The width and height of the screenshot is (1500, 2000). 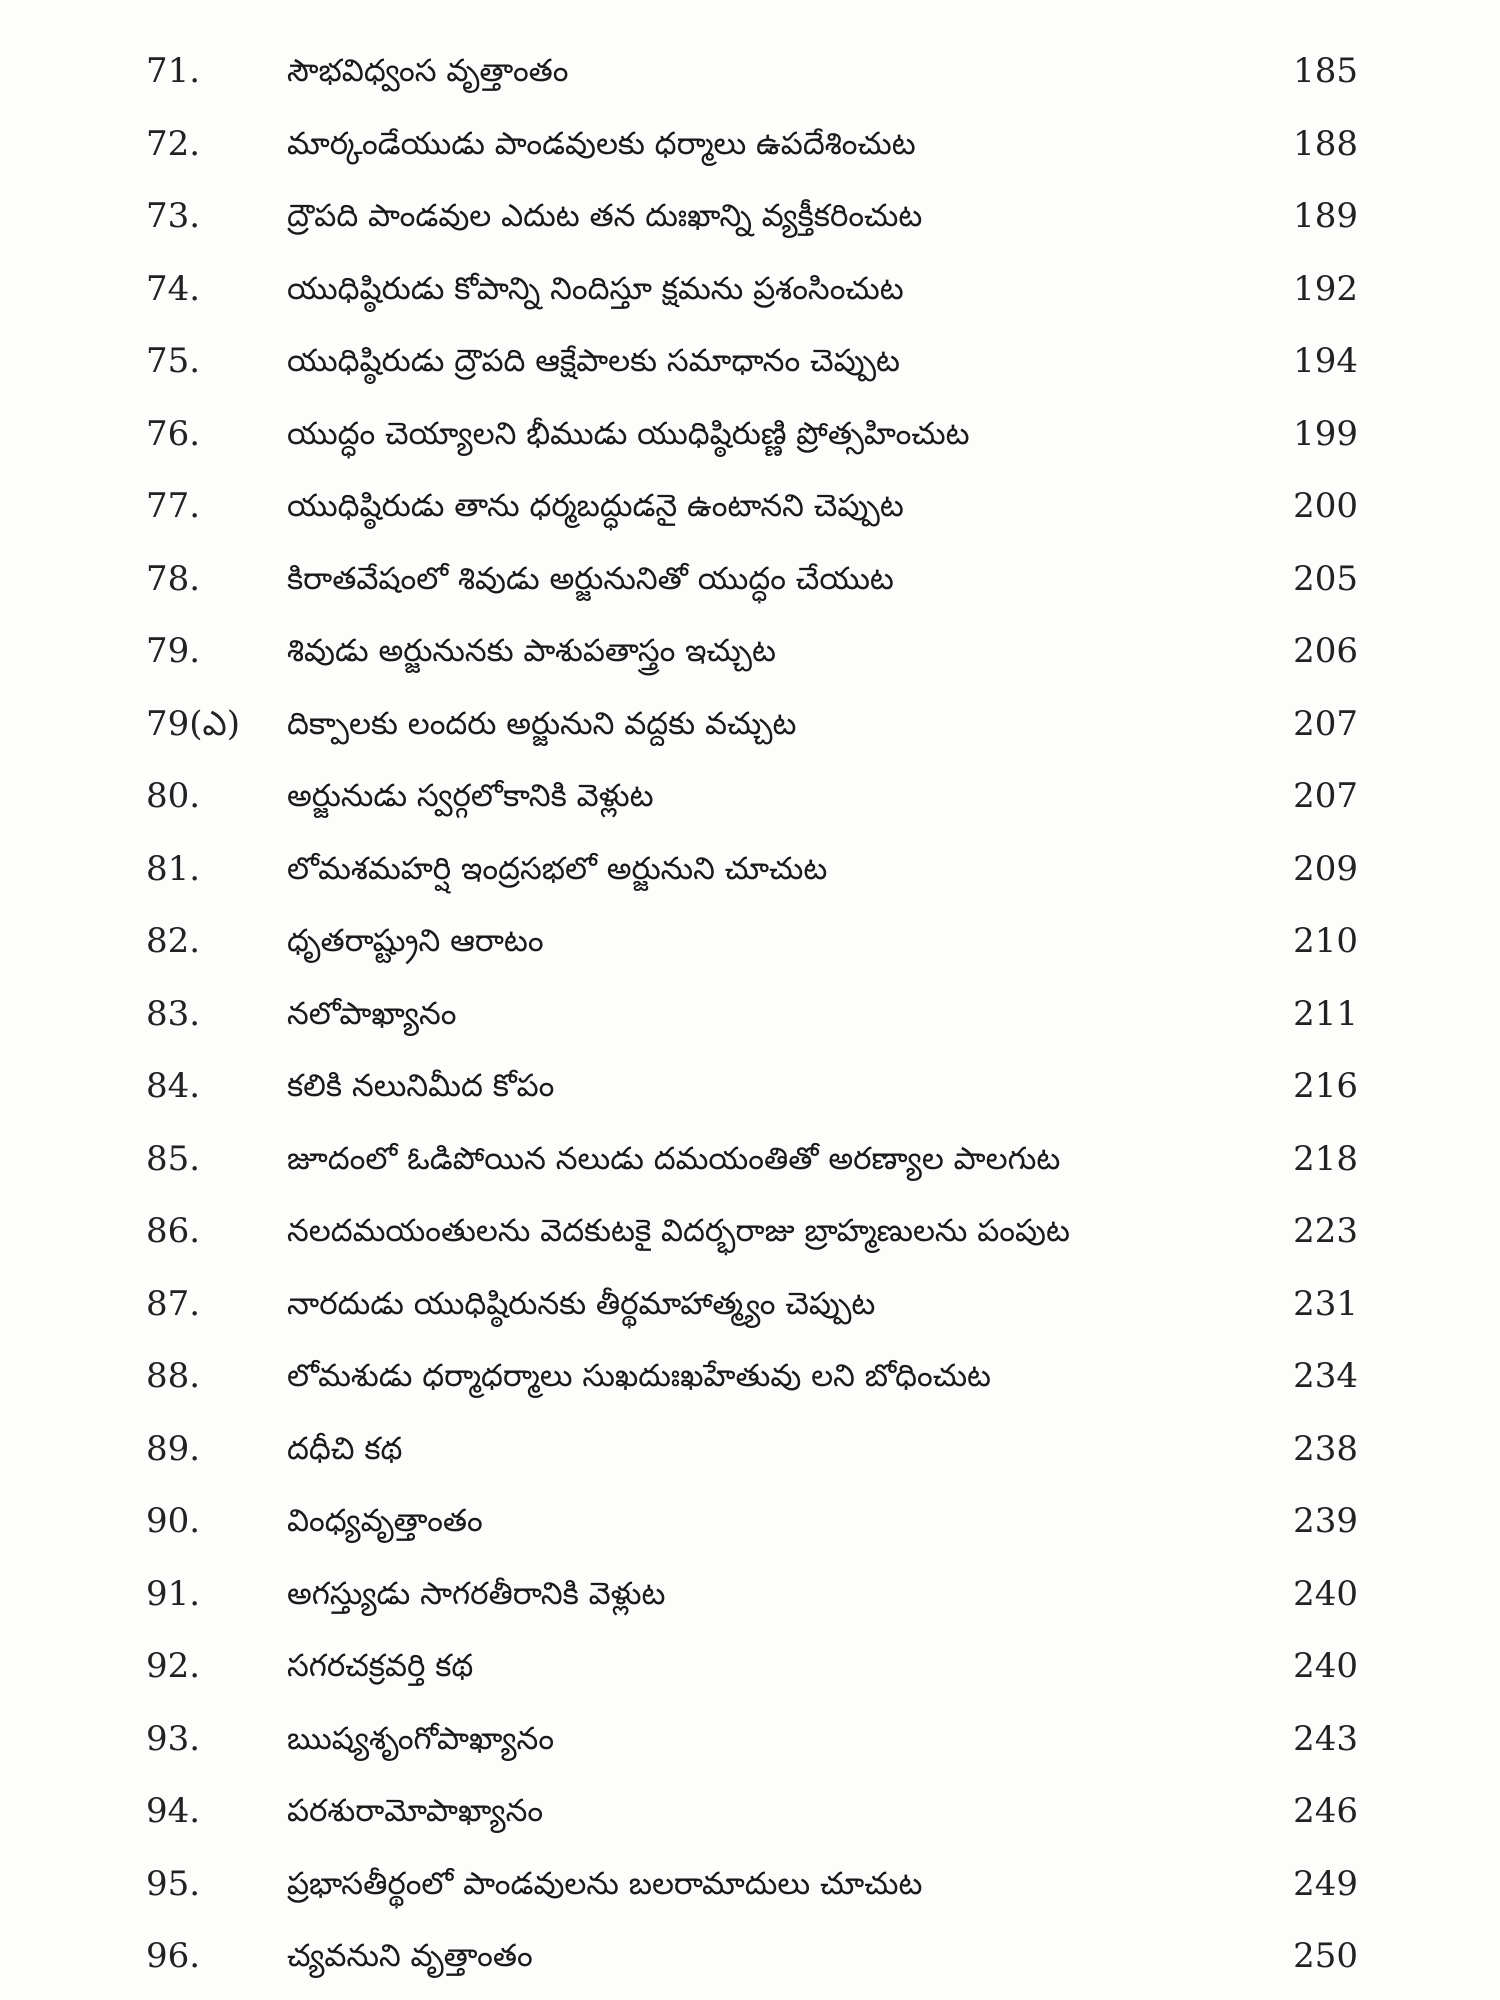 I want to click on toc-entry: 89. దధీచి కథ 238, so click(x=750, y=1449).